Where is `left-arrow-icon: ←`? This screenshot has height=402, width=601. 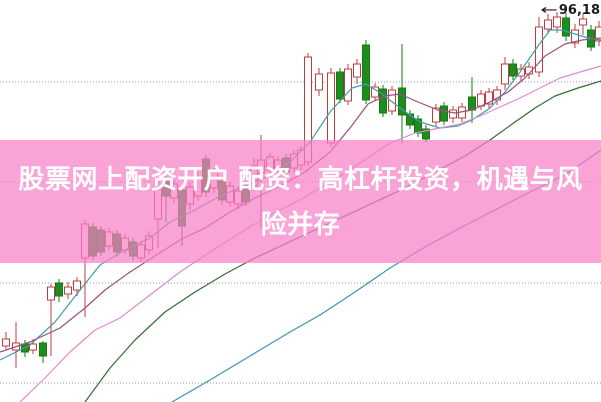
left-arrow-icon: ← is located at coordinates (549, 10).